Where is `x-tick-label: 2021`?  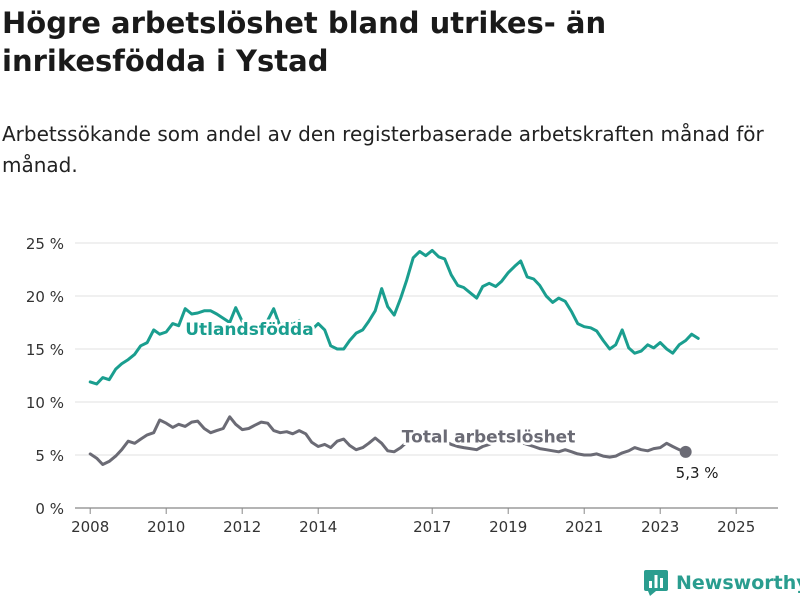
x-tick-label: 2021 is located at coordinates (584, 527).